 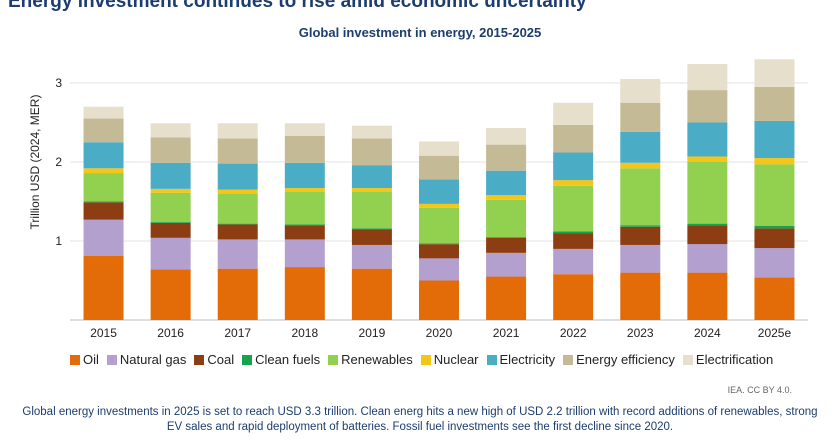 What do you see at coordinates (420, 32) in the screenshot?
I see `chart-title: Global investment in energy, 2015-2025` at bounding box center [420, 32].